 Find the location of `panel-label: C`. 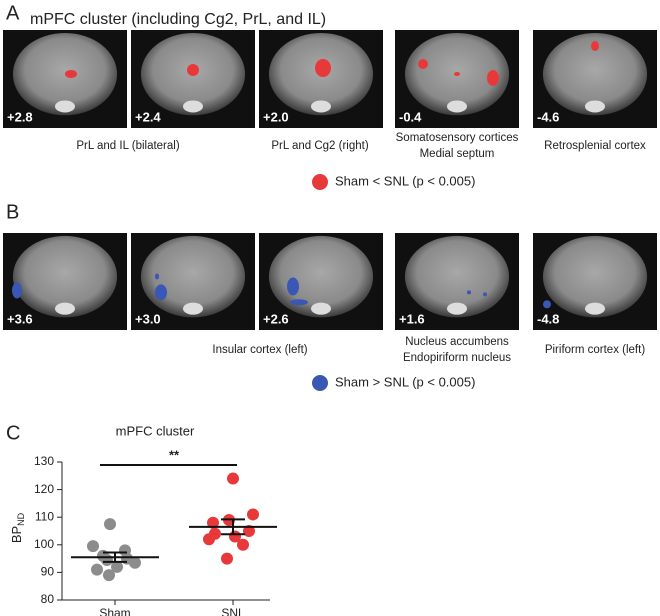

panel-label: C is located at coordinates (13, 433).